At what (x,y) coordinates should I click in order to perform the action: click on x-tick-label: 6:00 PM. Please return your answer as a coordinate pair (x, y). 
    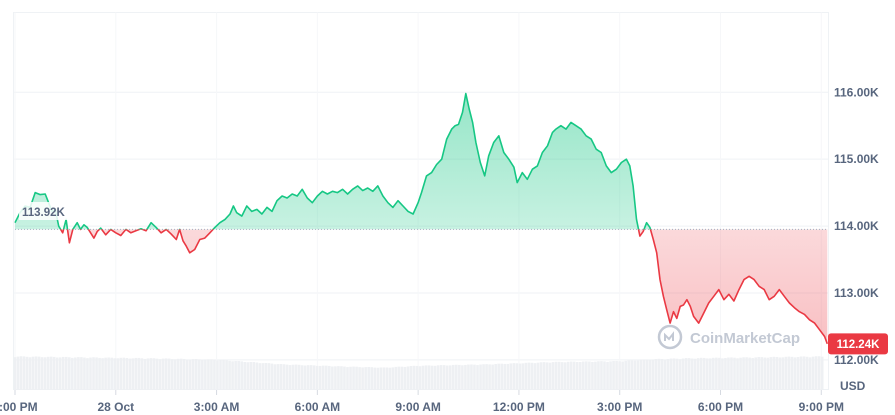
    Looking at the image, I should click on (720, 407).